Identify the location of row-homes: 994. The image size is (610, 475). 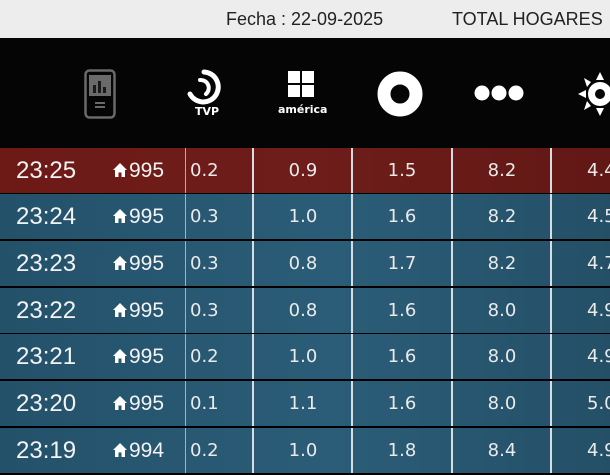
(138, 450).